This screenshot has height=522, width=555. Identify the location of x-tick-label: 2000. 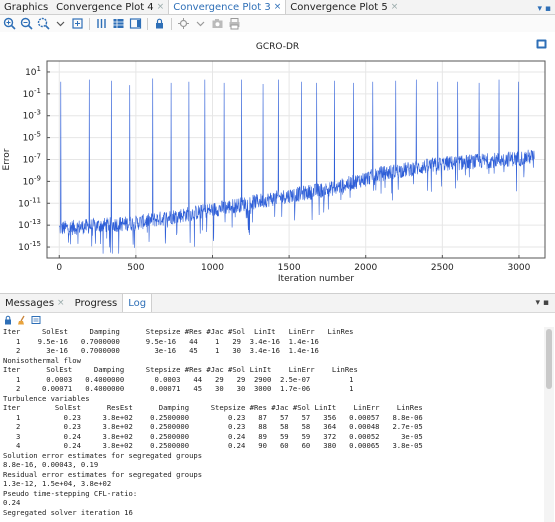
(365, 268).